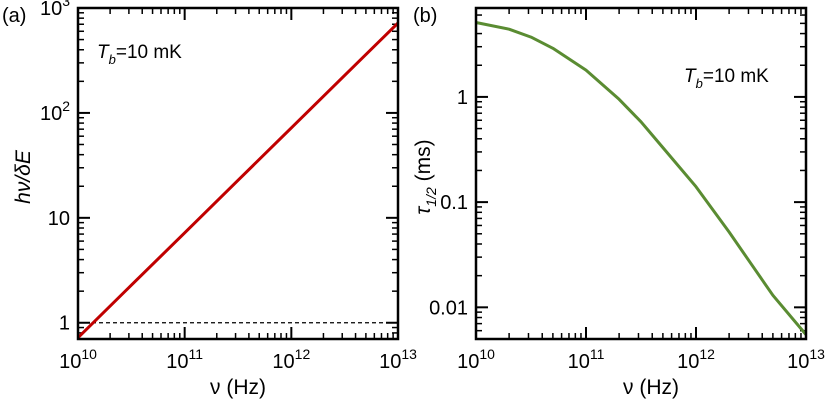 The image size is (830, 402). I want to click on y-axis-label: τ1/2 (ms), so click(425, 176).